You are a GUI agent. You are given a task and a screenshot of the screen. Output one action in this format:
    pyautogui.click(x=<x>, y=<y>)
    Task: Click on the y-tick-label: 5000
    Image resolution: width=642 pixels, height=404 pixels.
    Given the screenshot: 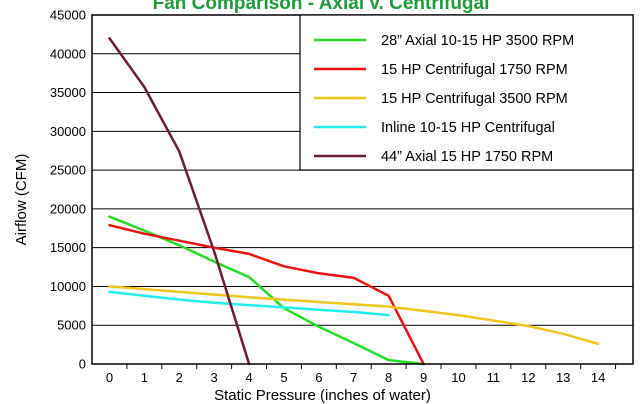 What is the action you would take?
    pyautogui.click(x=71, y=325)
    